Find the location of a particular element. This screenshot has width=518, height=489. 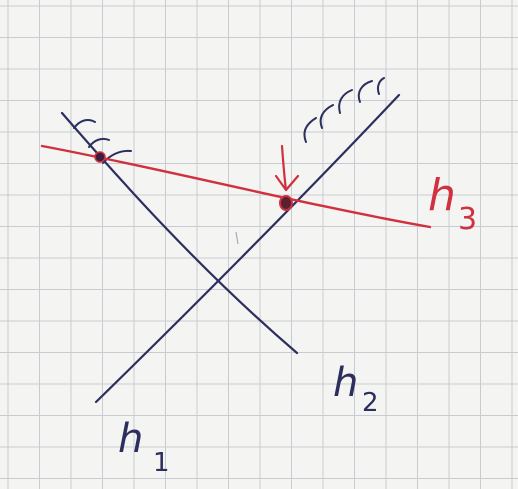

intersection-point-right is located at coordinates (286, 203).